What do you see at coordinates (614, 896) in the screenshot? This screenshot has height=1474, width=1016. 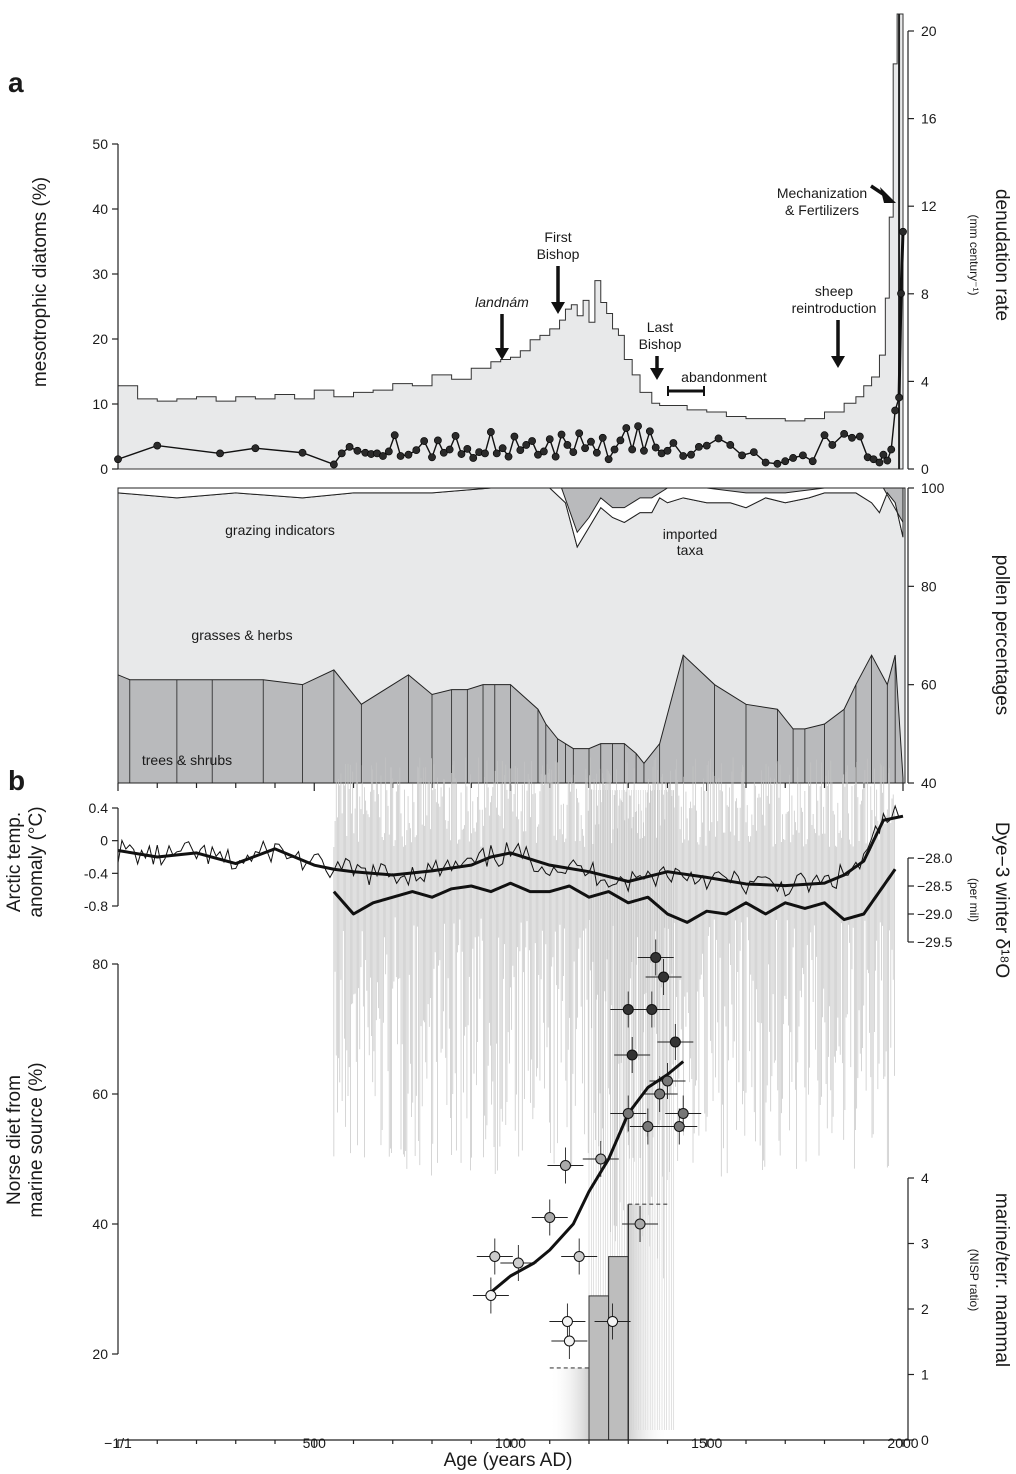 I see `dye3-smoothed-line` at bounding box center [614, 896].